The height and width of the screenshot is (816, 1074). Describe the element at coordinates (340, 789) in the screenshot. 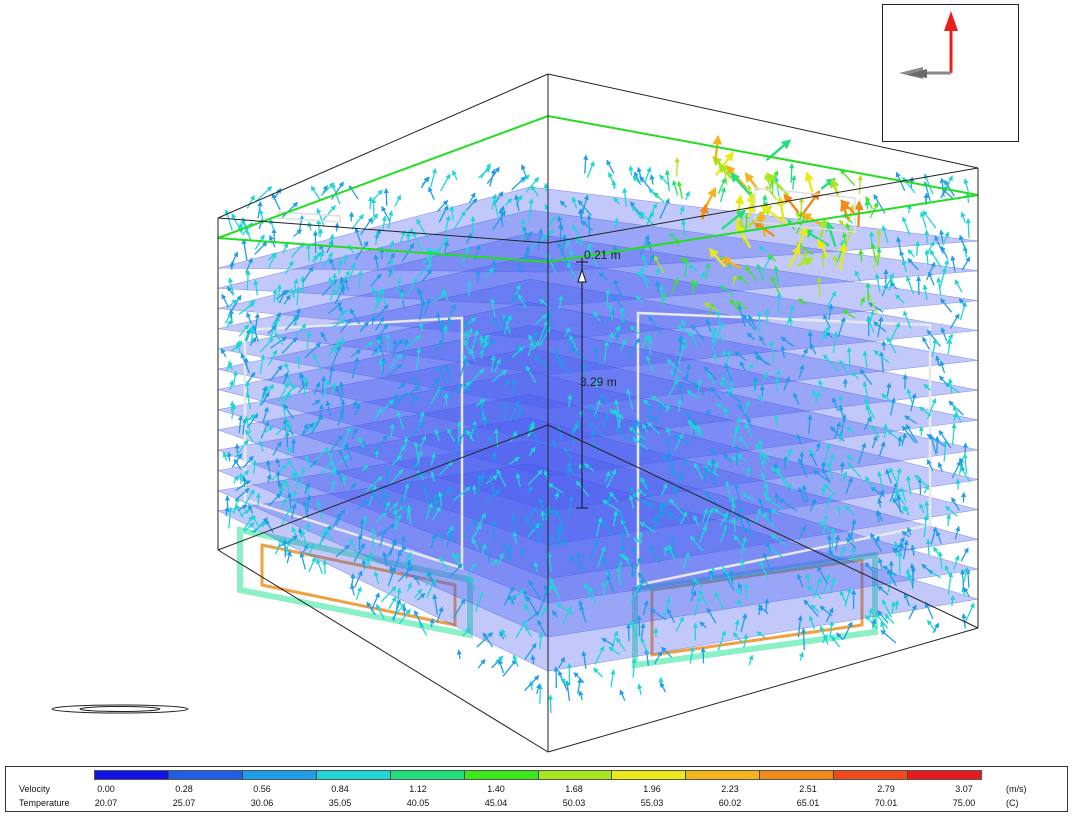

I see `velocity-value: 0.84` at that location.